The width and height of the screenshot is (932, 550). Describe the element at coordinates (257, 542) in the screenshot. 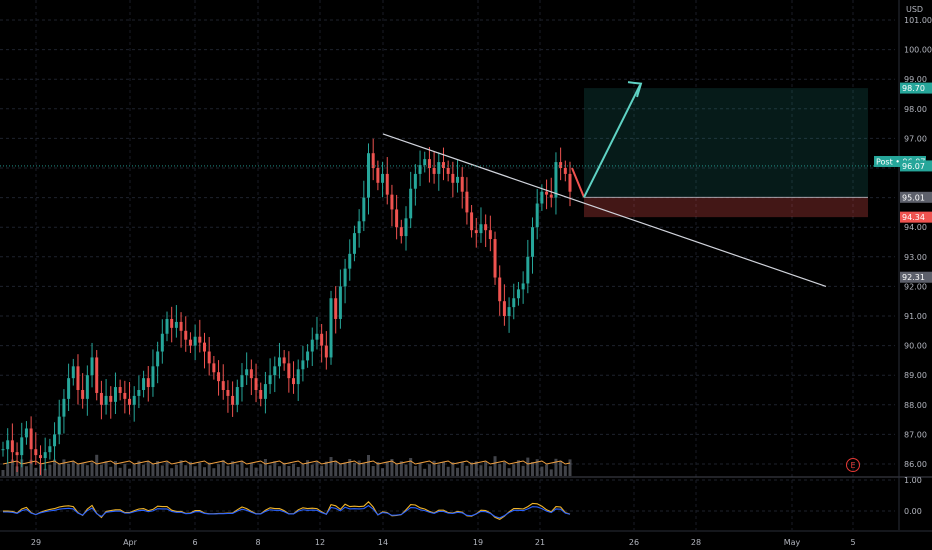

I see `time-tick-label: 8` at that location.